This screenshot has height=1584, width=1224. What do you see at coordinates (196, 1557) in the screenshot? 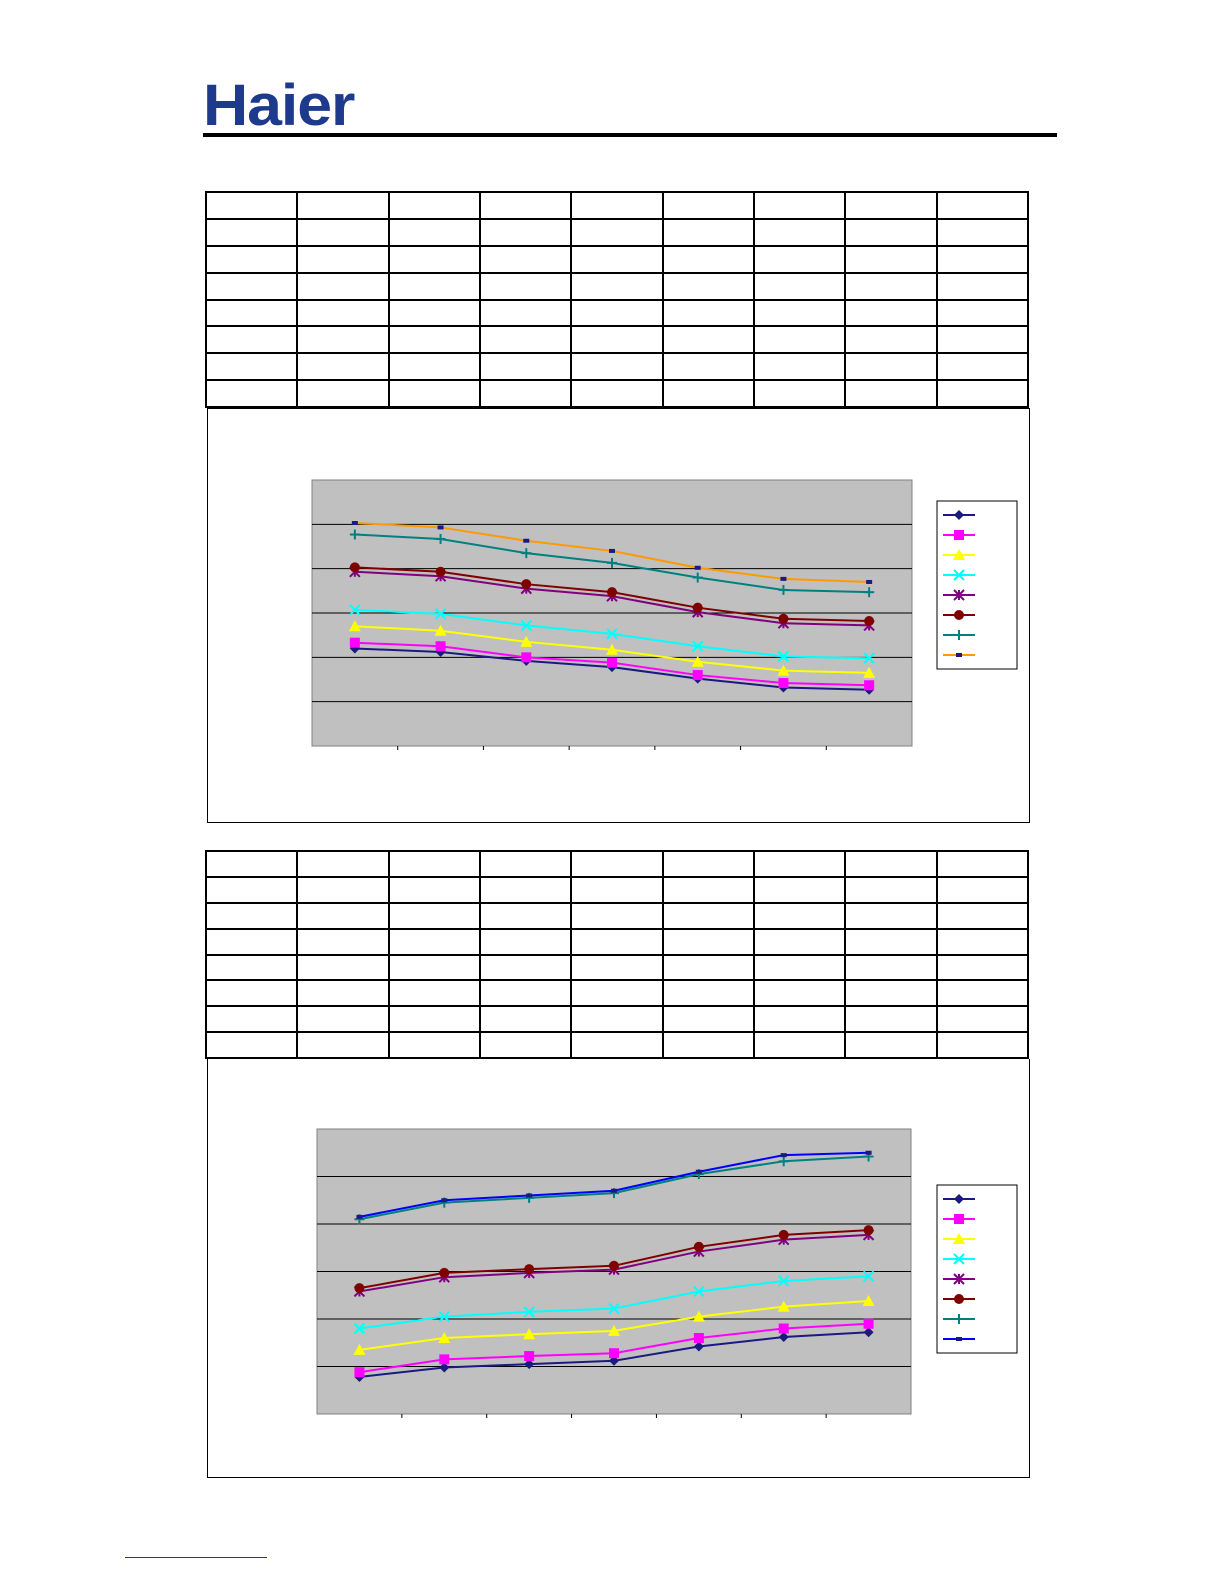
I see `footer-link-underline` at bounding box center [196, 1557].